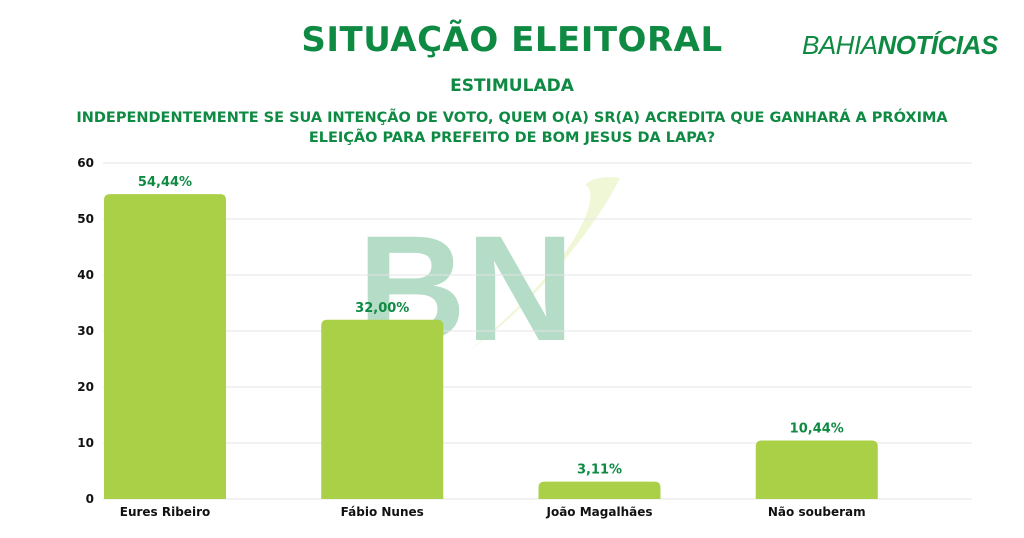 Image resolution: width=1024 pixels, height=538 pixels. I want to click on y-tick-label: 0, so click(90, 499).